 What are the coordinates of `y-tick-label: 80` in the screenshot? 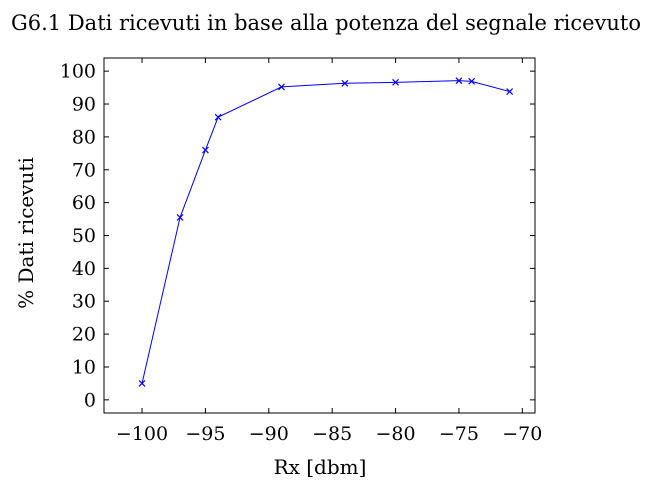 It's located at (84, 137).